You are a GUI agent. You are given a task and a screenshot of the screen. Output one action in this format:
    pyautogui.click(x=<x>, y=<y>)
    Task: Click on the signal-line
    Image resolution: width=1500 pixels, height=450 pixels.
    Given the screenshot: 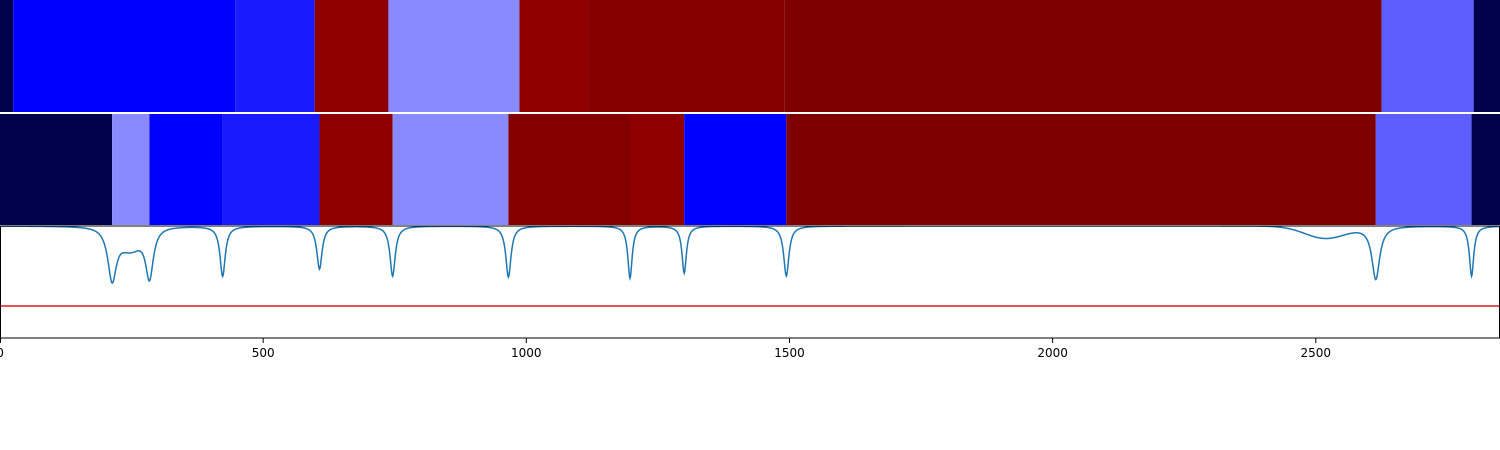 What is the action you would take?
    pyautogui.click(x=750, y=255)
    